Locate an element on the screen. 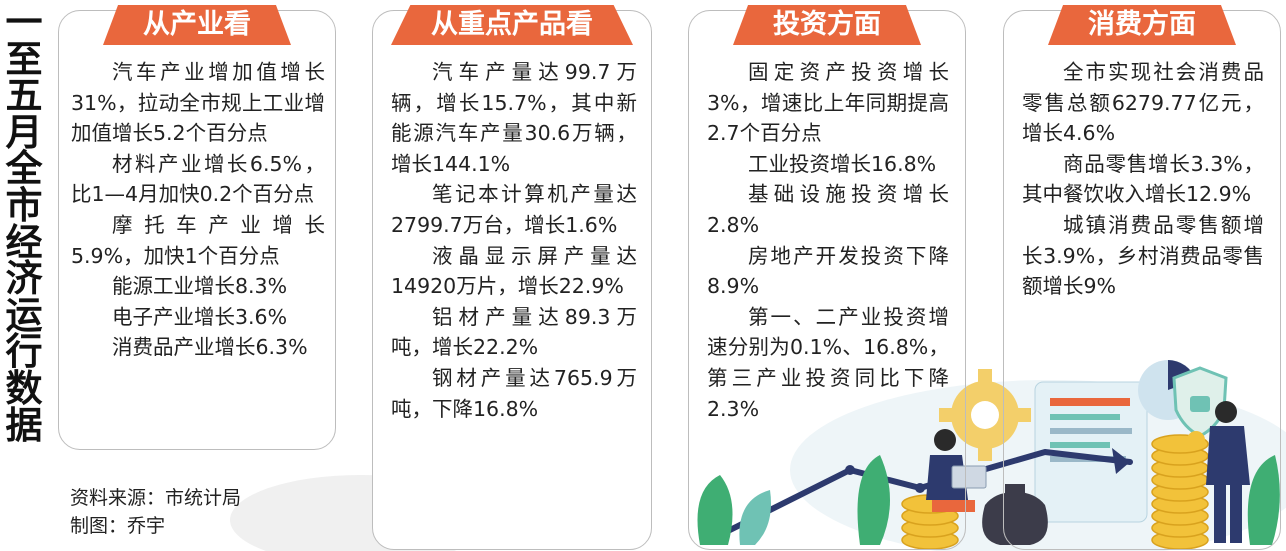  growth-arrow-icon is located at coordinates (930, 490).